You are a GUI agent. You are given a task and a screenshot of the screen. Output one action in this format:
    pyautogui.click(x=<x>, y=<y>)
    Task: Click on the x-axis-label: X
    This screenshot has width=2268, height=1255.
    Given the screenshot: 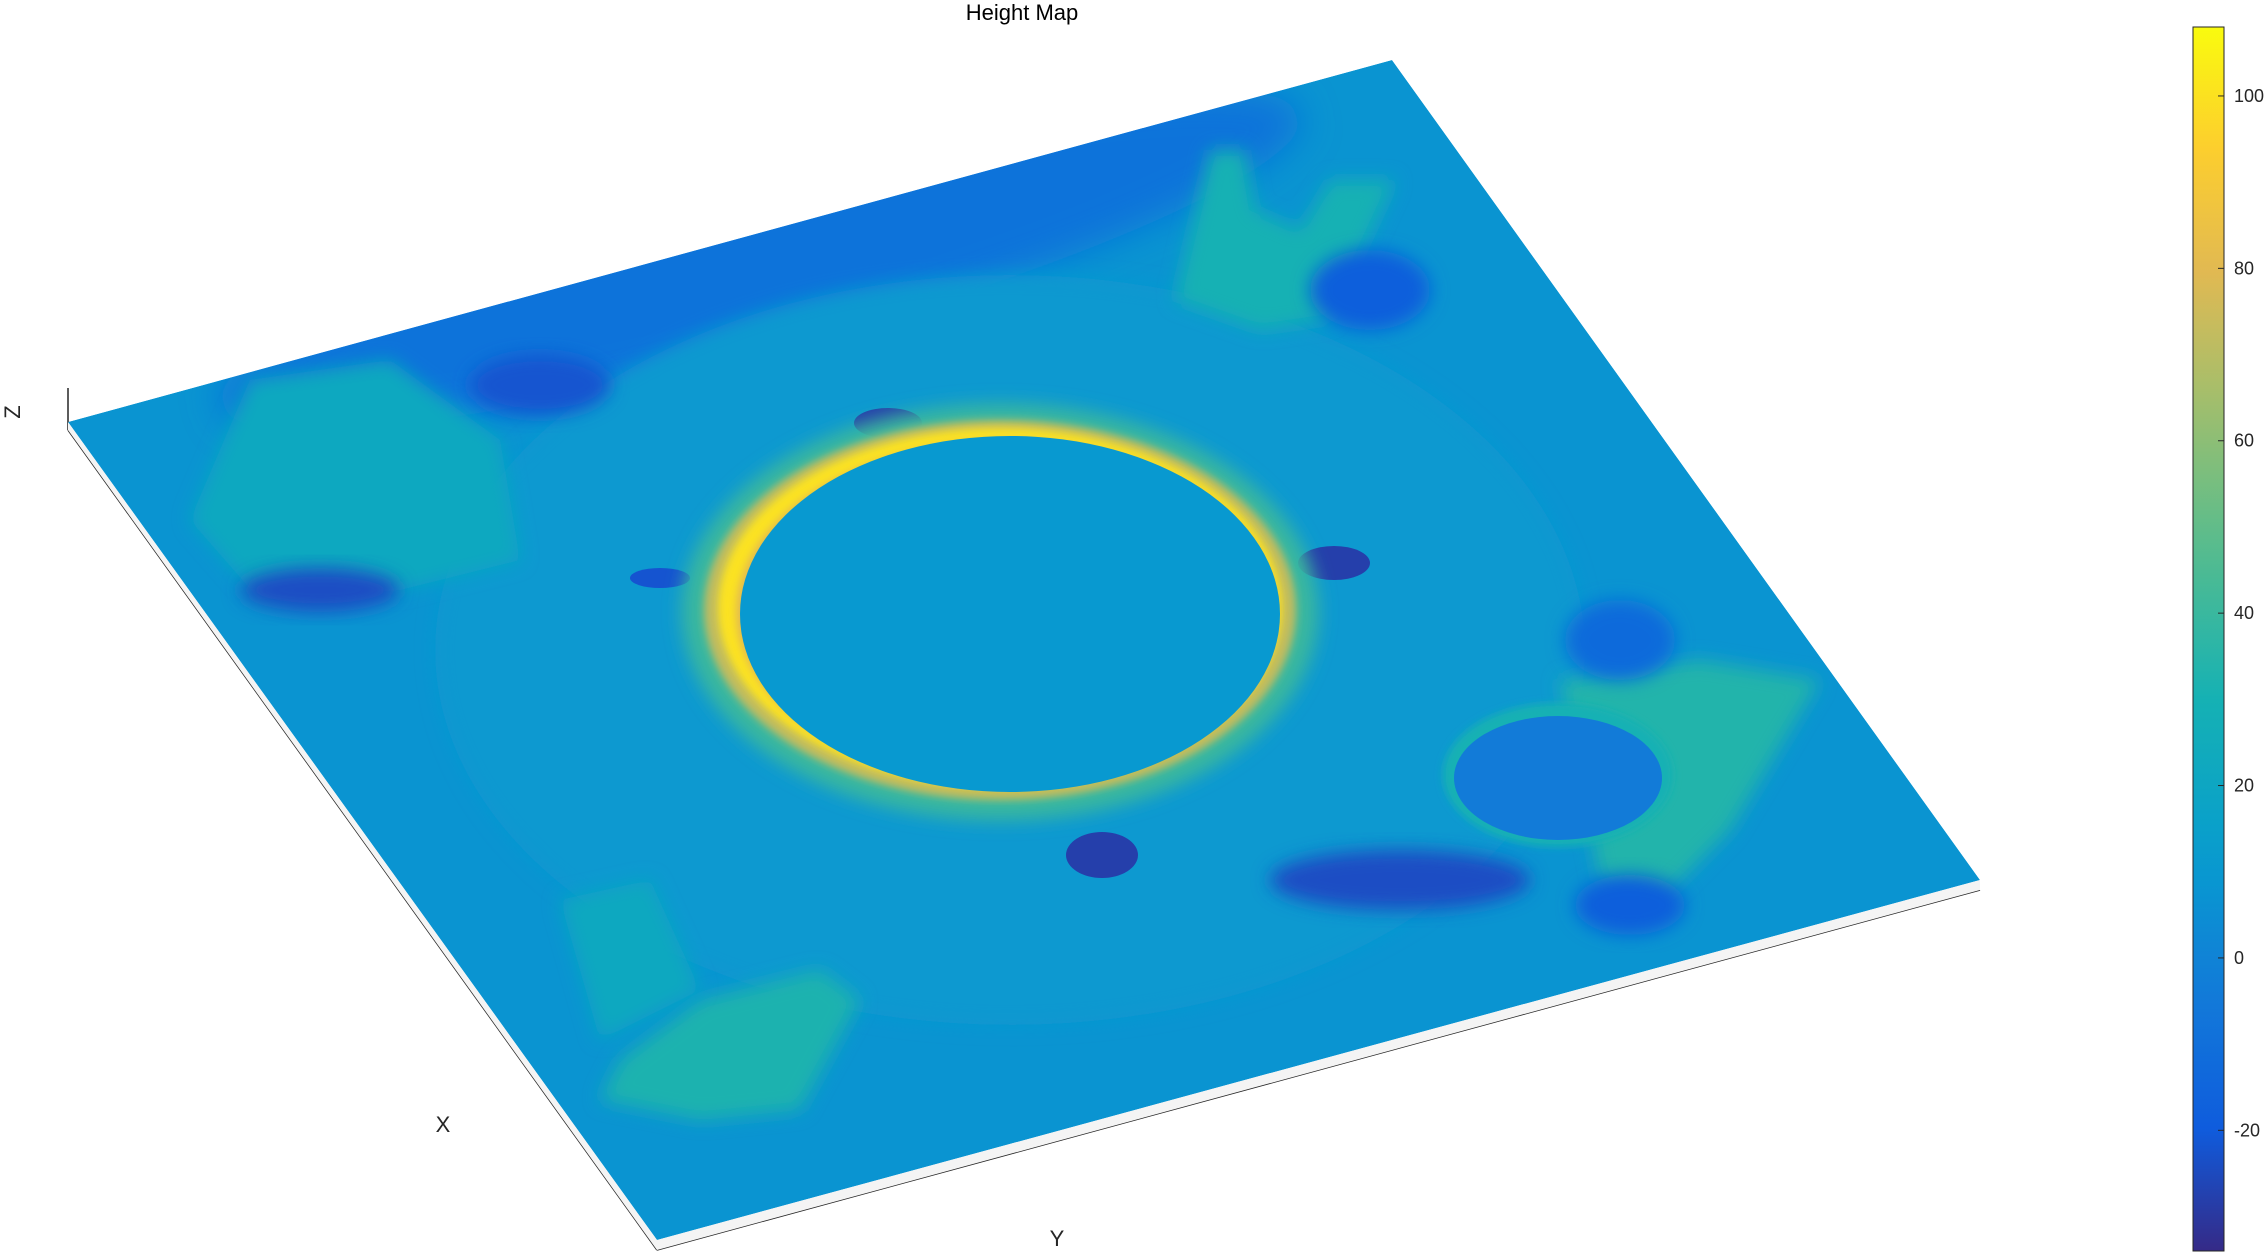 What is the action you would take?
    pyautogui.click(x=443, y=1124)
    